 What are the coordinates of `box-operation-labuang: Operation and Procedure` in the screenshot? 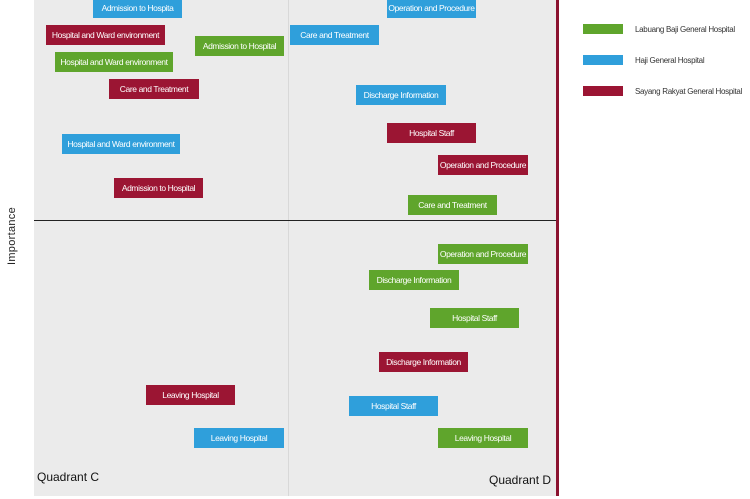 It's located at (483, 254).